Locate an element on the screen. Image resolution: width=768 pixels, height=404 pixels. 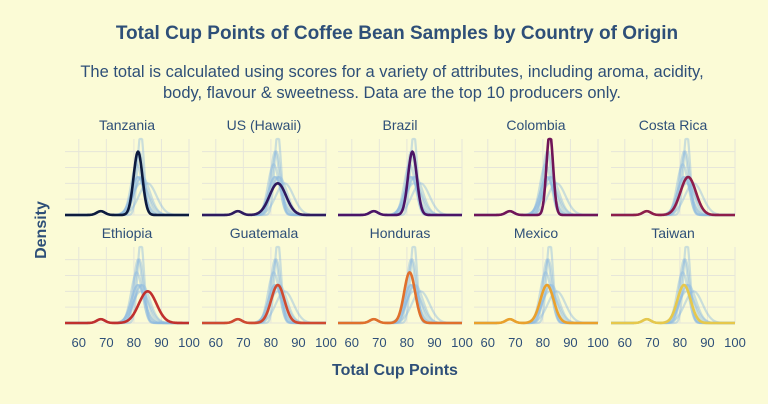
facet-label: US (Hawaii) is located at coordinates (264, 125).